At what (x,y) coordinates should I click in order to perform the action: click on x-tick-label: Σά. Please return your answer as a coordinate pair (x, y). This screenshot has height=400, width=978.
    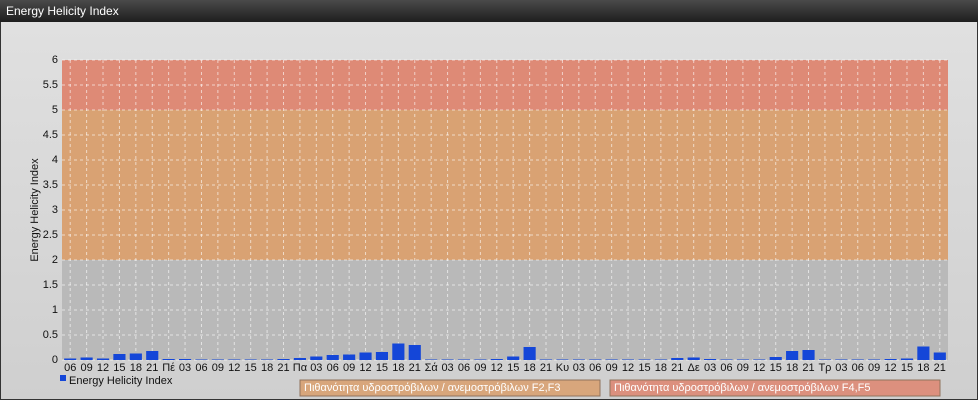
    Looking at the image, I should click on (432, 368).